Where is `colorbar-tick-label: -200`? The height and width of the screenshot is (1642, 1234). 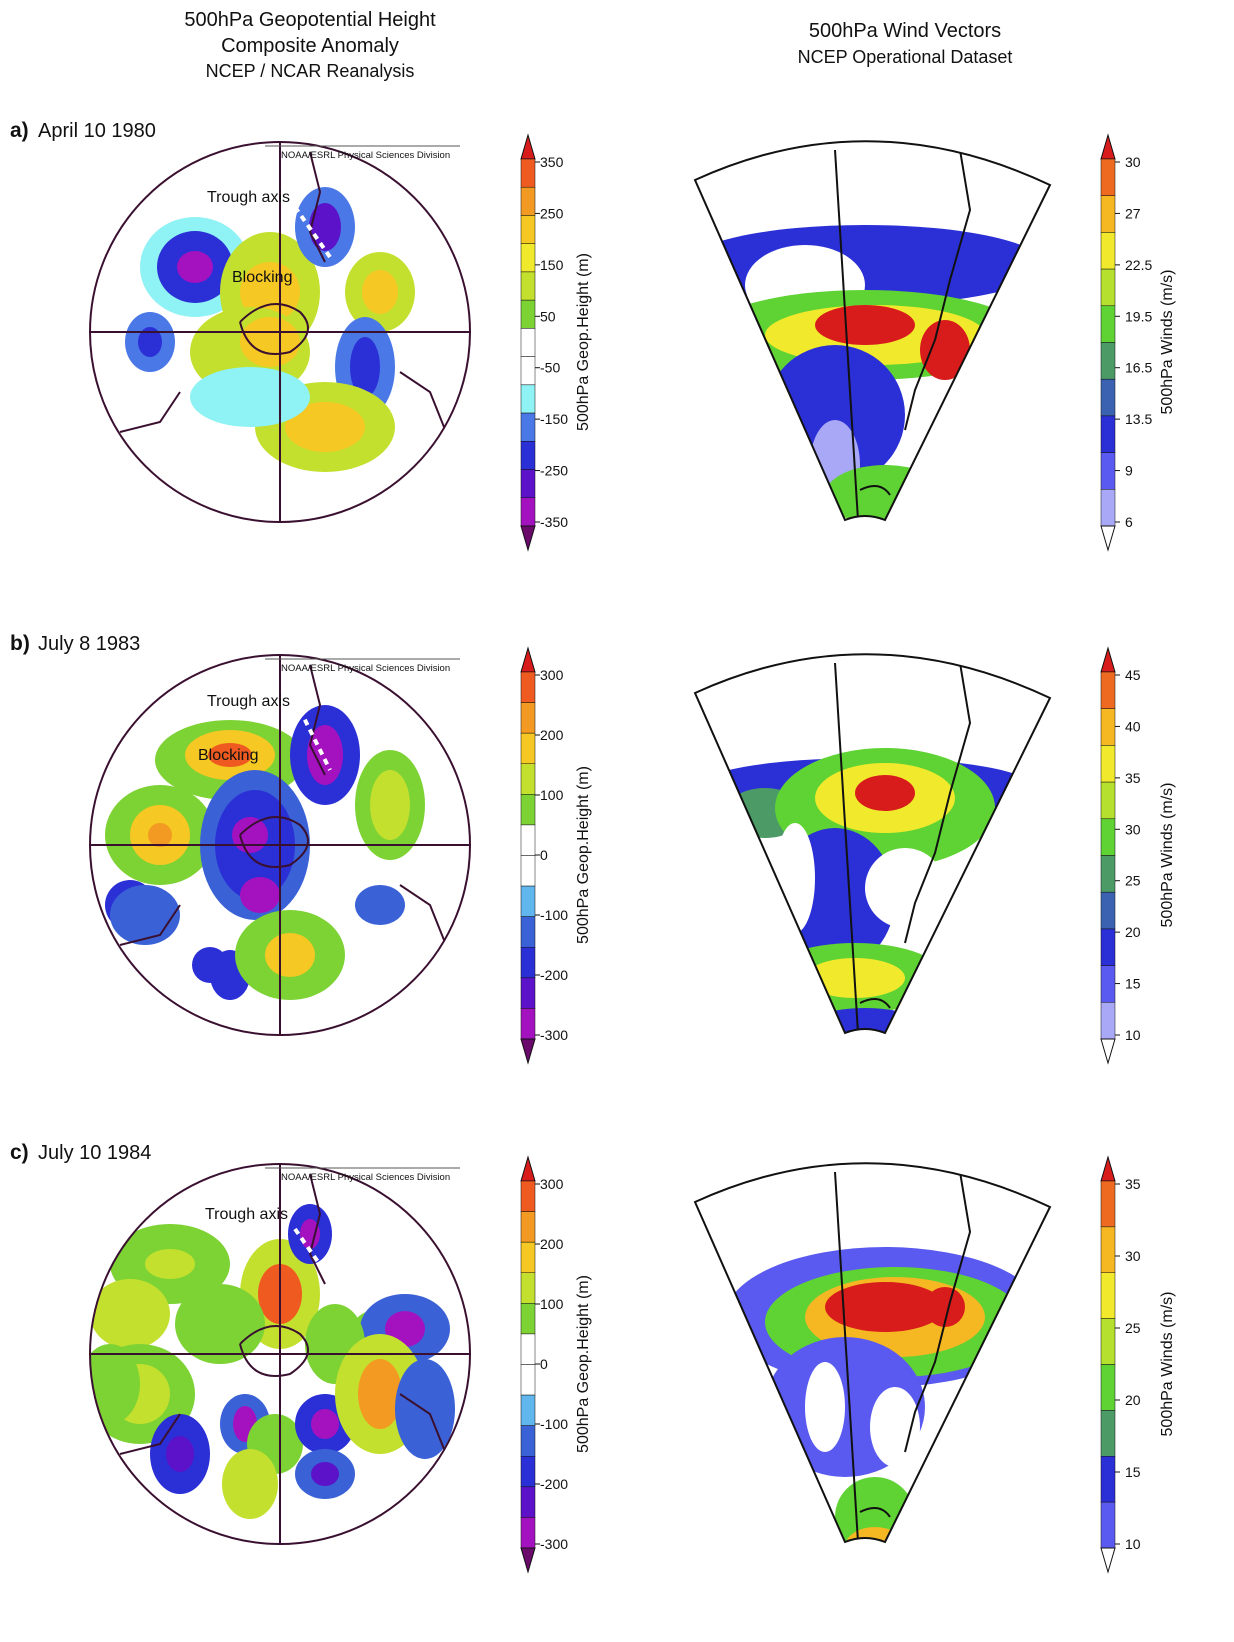 colorbar-tick-label: -200 is located at coordinates (554, 1484).